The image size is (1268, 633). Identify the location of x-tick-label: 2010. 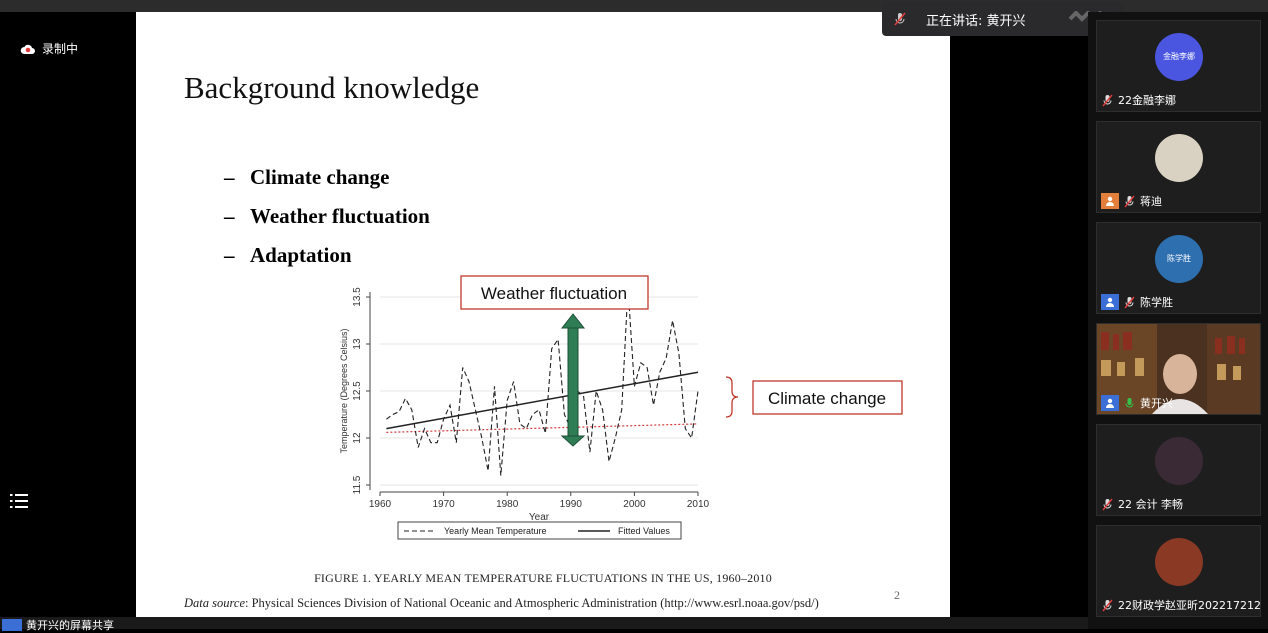
(698, 504).